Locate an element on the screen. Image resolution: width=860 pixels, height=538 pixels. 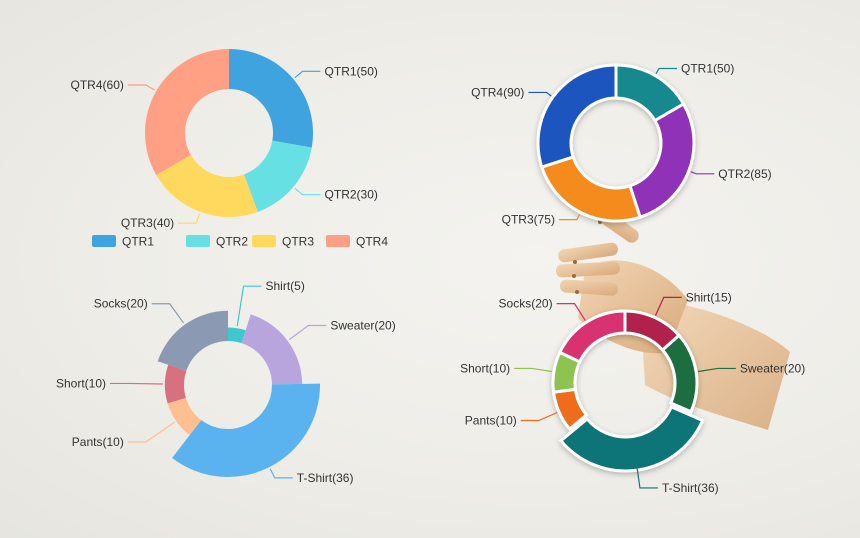
legend-label-qtr1: QTR1 is located at coordinates (138, 242).